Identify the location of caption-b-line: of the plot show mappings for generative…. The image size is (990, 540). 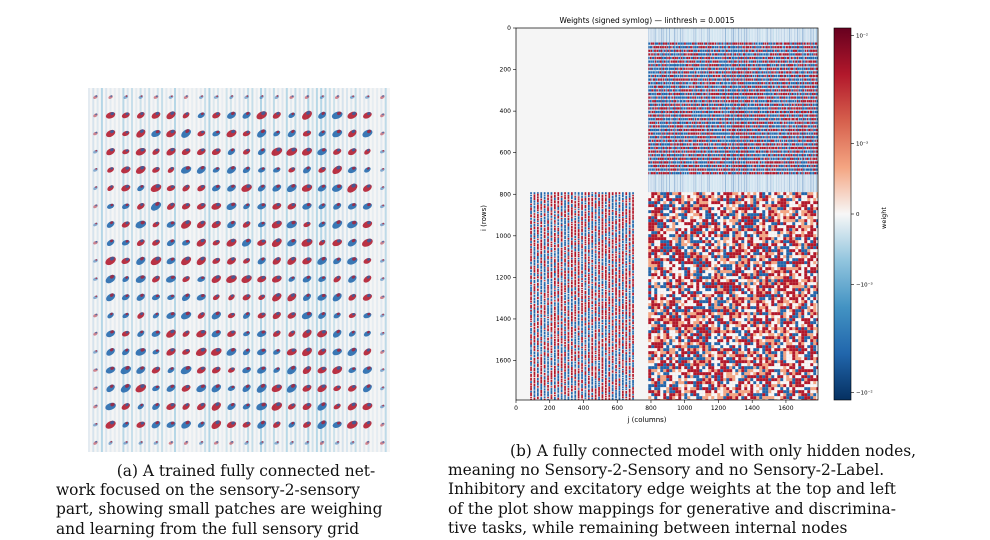
(672, 508).